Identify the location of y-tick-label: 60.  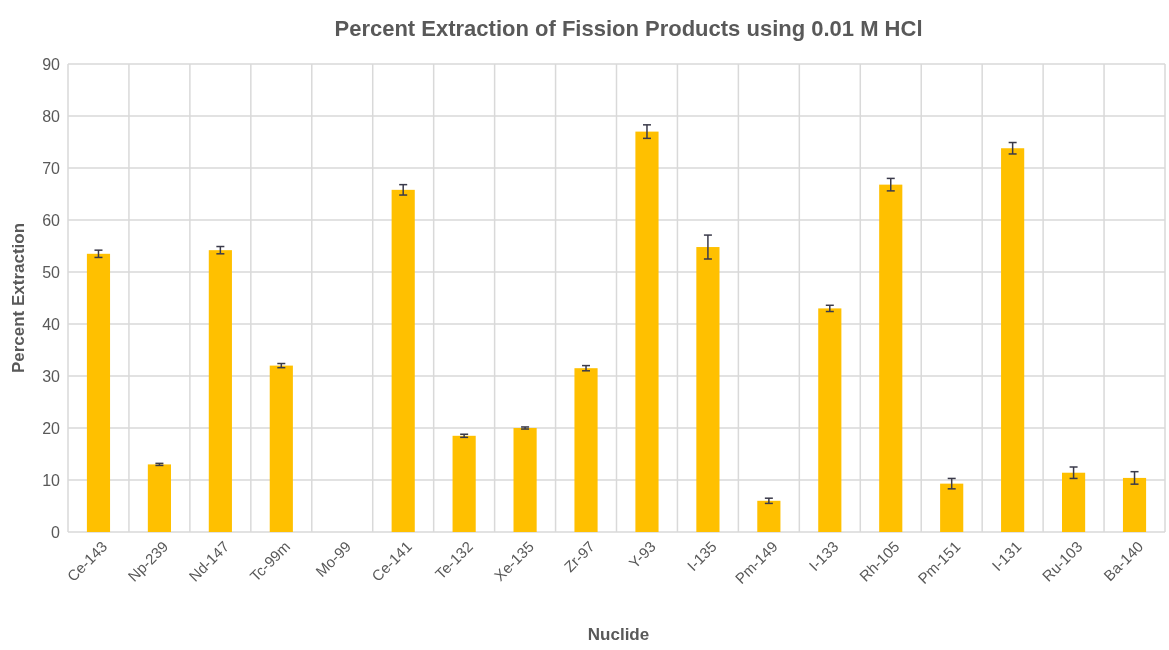
(51, 220).